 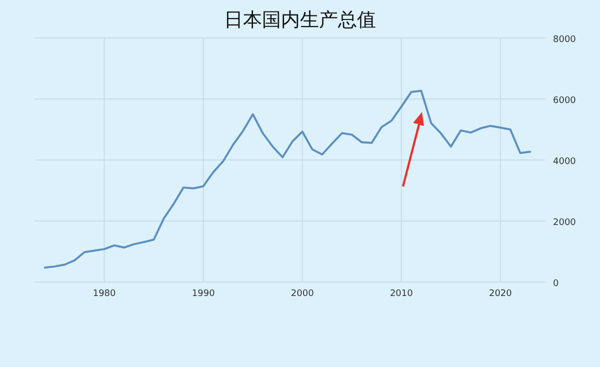 I want to click on y-tick-label: 8000, so click(x=564, y=40).